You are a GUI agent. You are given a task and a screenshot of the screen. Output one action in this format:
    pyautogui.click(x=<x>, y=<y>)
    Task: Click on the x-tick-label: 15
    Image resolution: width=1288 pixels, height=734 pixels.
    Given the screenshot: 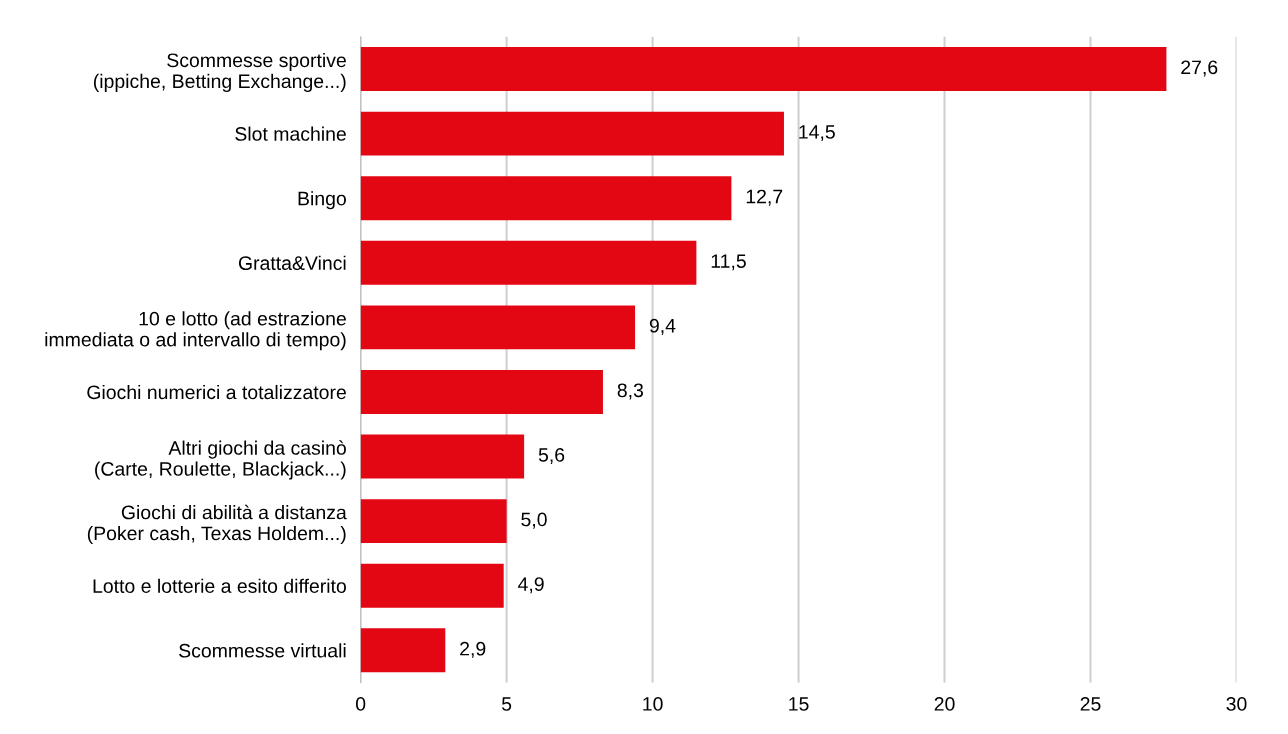 What is the action you would take?
    pyautogui.click(x=799, y=704)
    